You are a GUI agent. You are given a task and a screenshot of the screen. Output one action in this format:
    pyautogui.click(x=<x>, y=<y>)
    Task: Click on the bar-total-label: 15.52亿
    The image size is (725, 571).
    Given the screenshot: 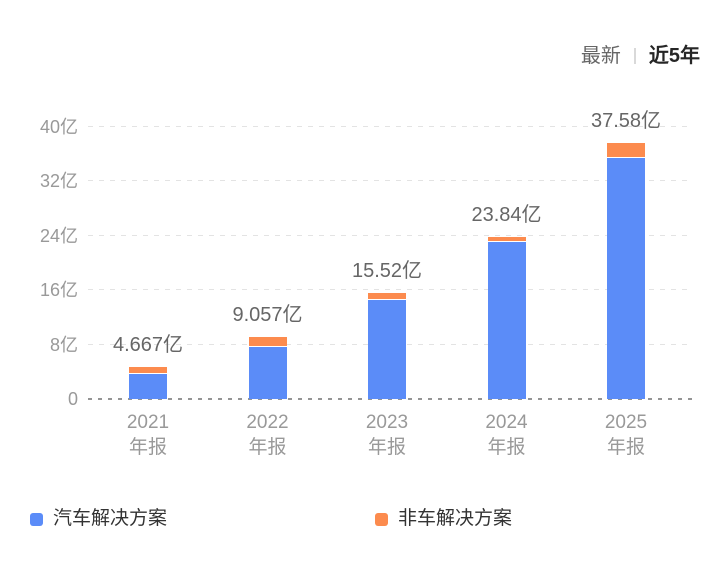 What is the action you would take?
    pyautogui.click(x=387, y=271)
    